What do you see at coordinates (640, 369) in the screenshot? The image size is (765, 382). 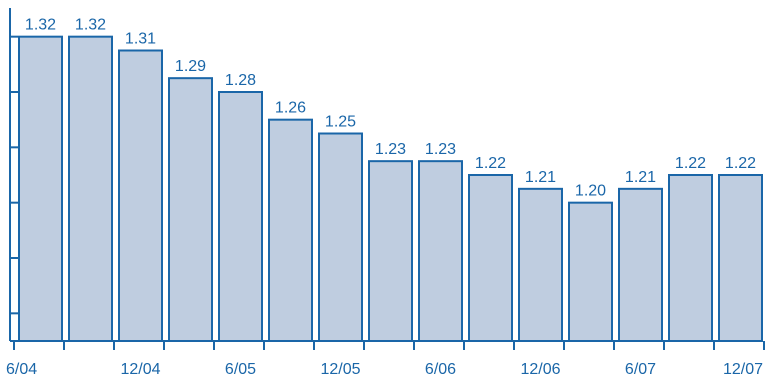 I see `x-tick-label: 6/07` at bounding box center [640, 369].